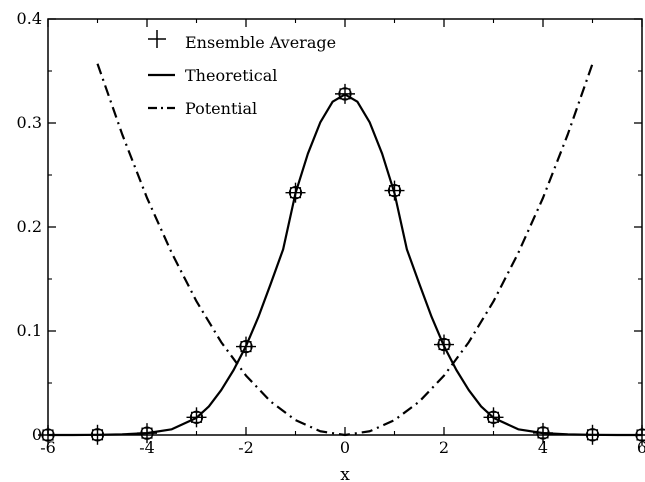  What do you see at coordinates (147, 447) in the screenshot?
I see `x-tick-label: -4` at bounding box center [147, 447].